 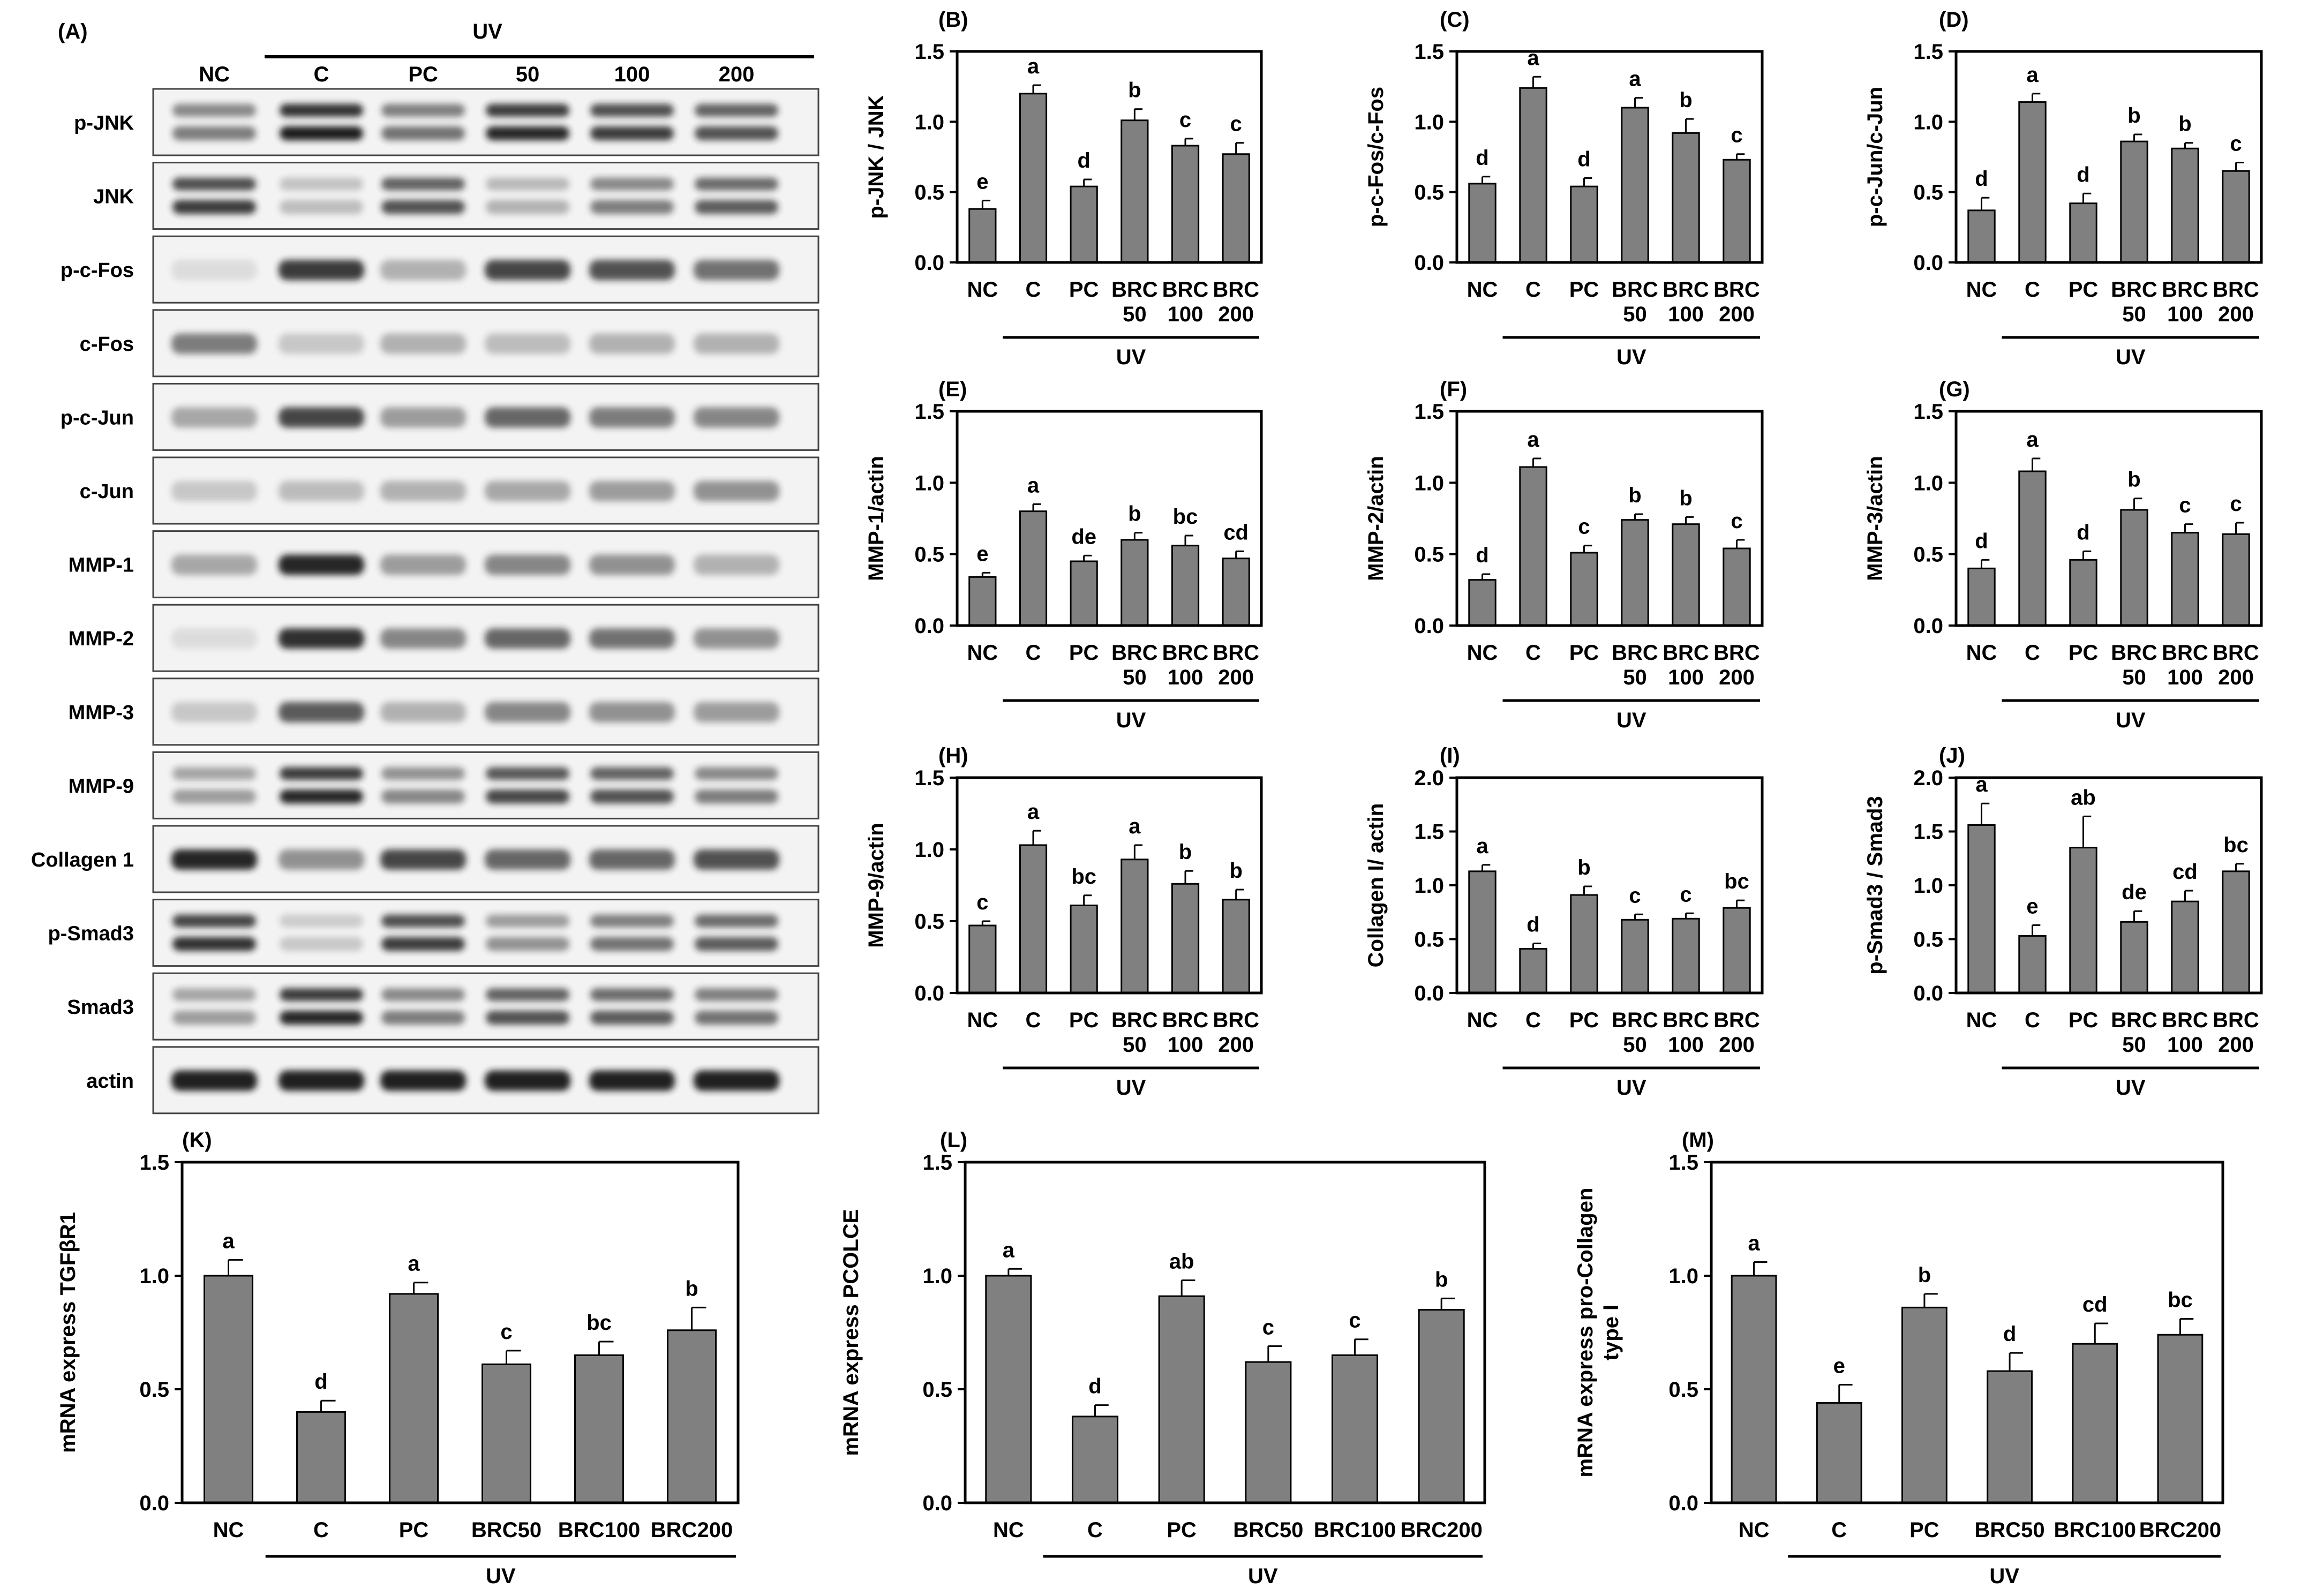 I want to click on chart-panel-label: (M), so click(x=1698, y=1140).